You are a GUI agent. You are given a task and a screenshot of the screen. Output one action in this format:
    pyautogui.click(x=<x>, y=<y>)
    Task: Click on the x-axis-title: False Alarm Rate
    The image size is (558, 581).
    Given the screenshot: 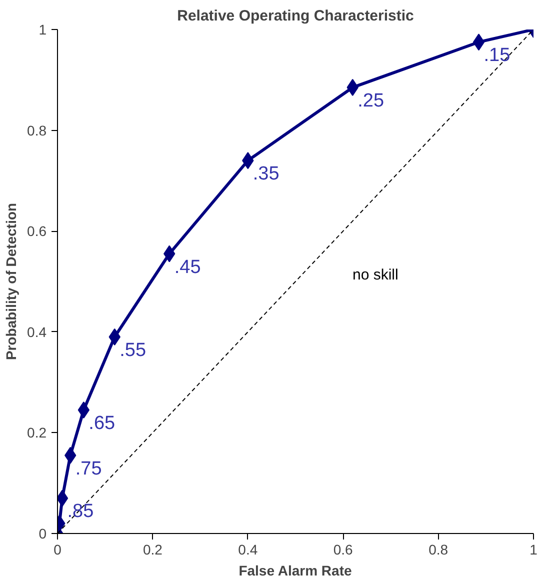 What is the action you would take?
    pyautogui.click(x=295, y=570)
    